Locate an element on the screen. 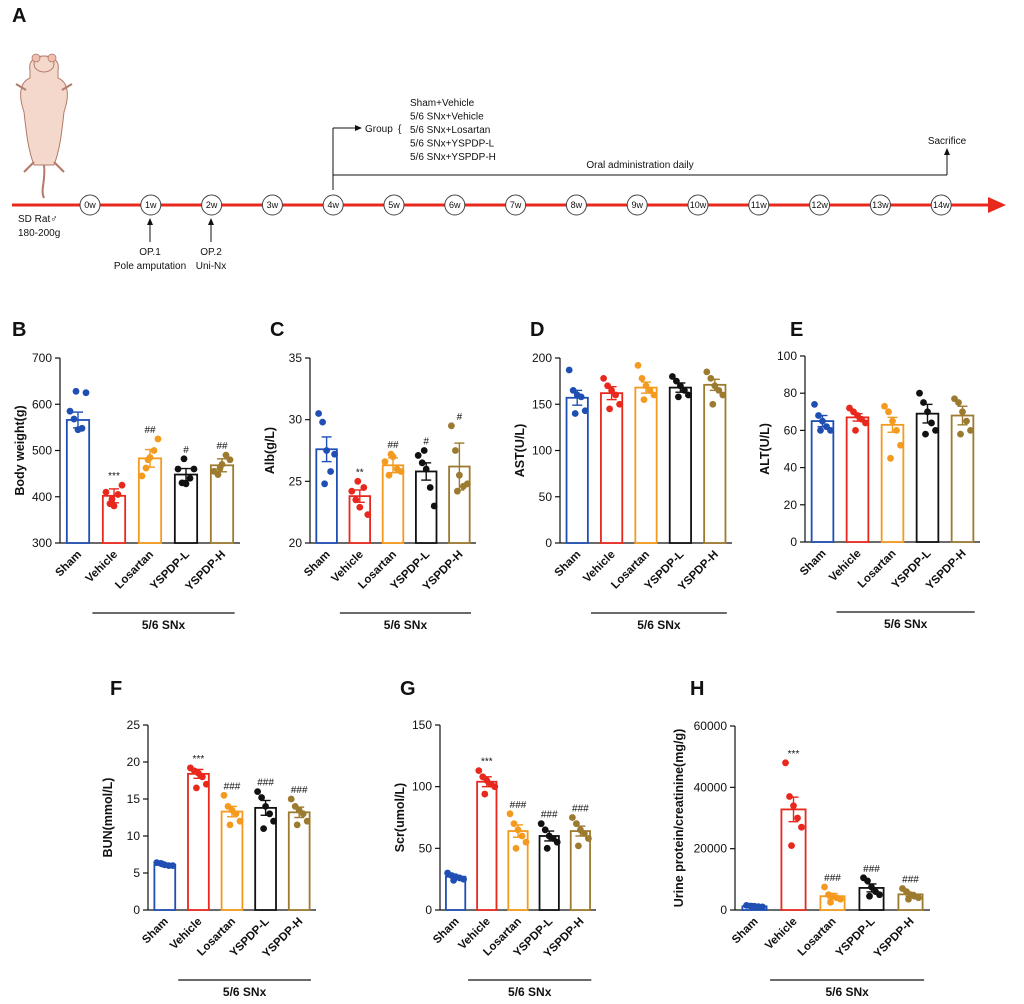 The image size is (1024, 1004). x-category-label: Losartan is located at coordinates (817, 937).